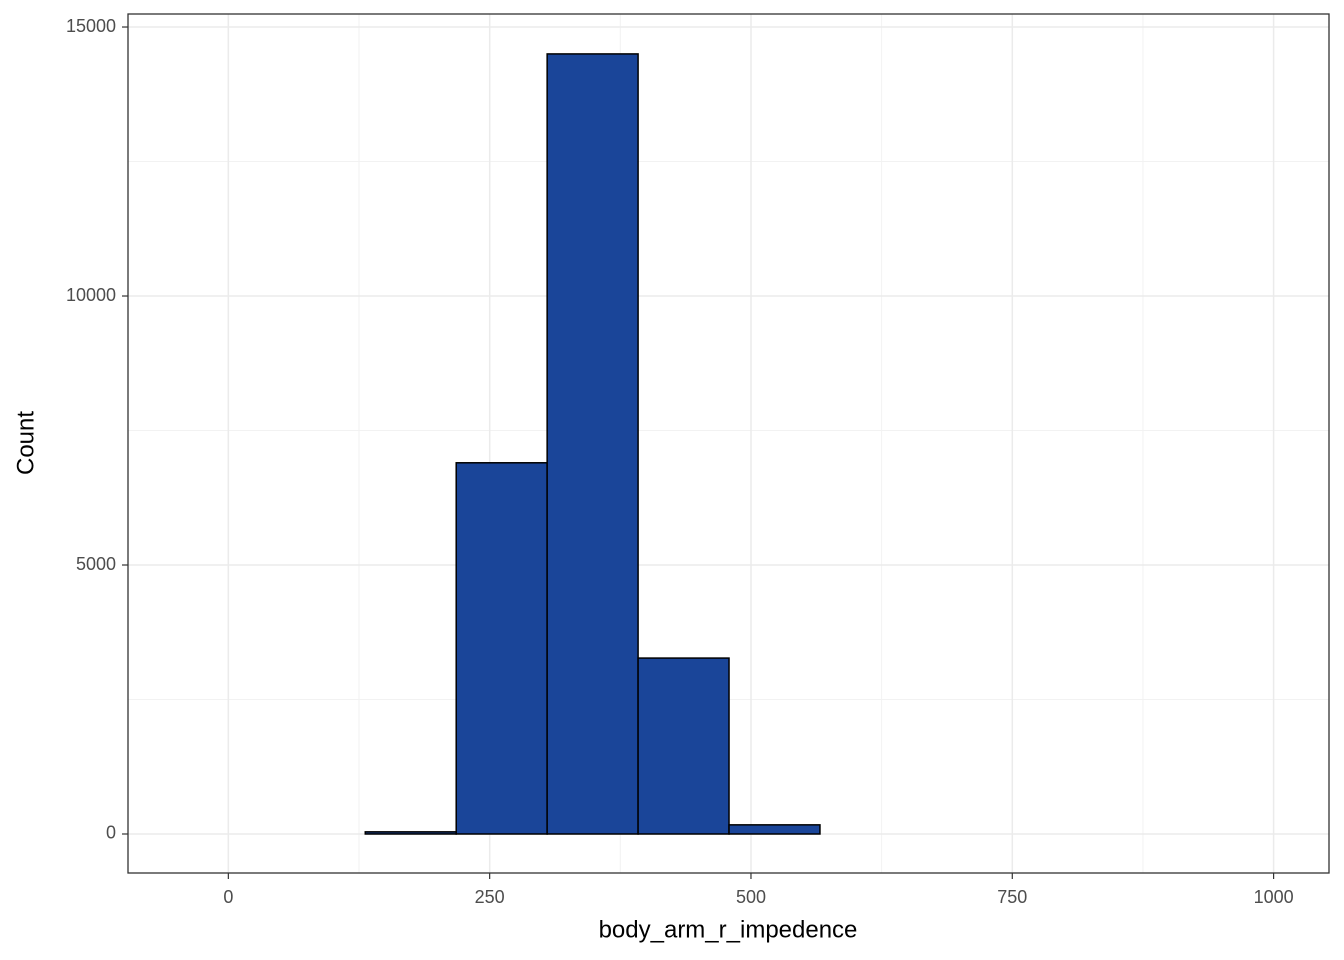  I want to click on x-tick-label: 0, so click(228, 897).